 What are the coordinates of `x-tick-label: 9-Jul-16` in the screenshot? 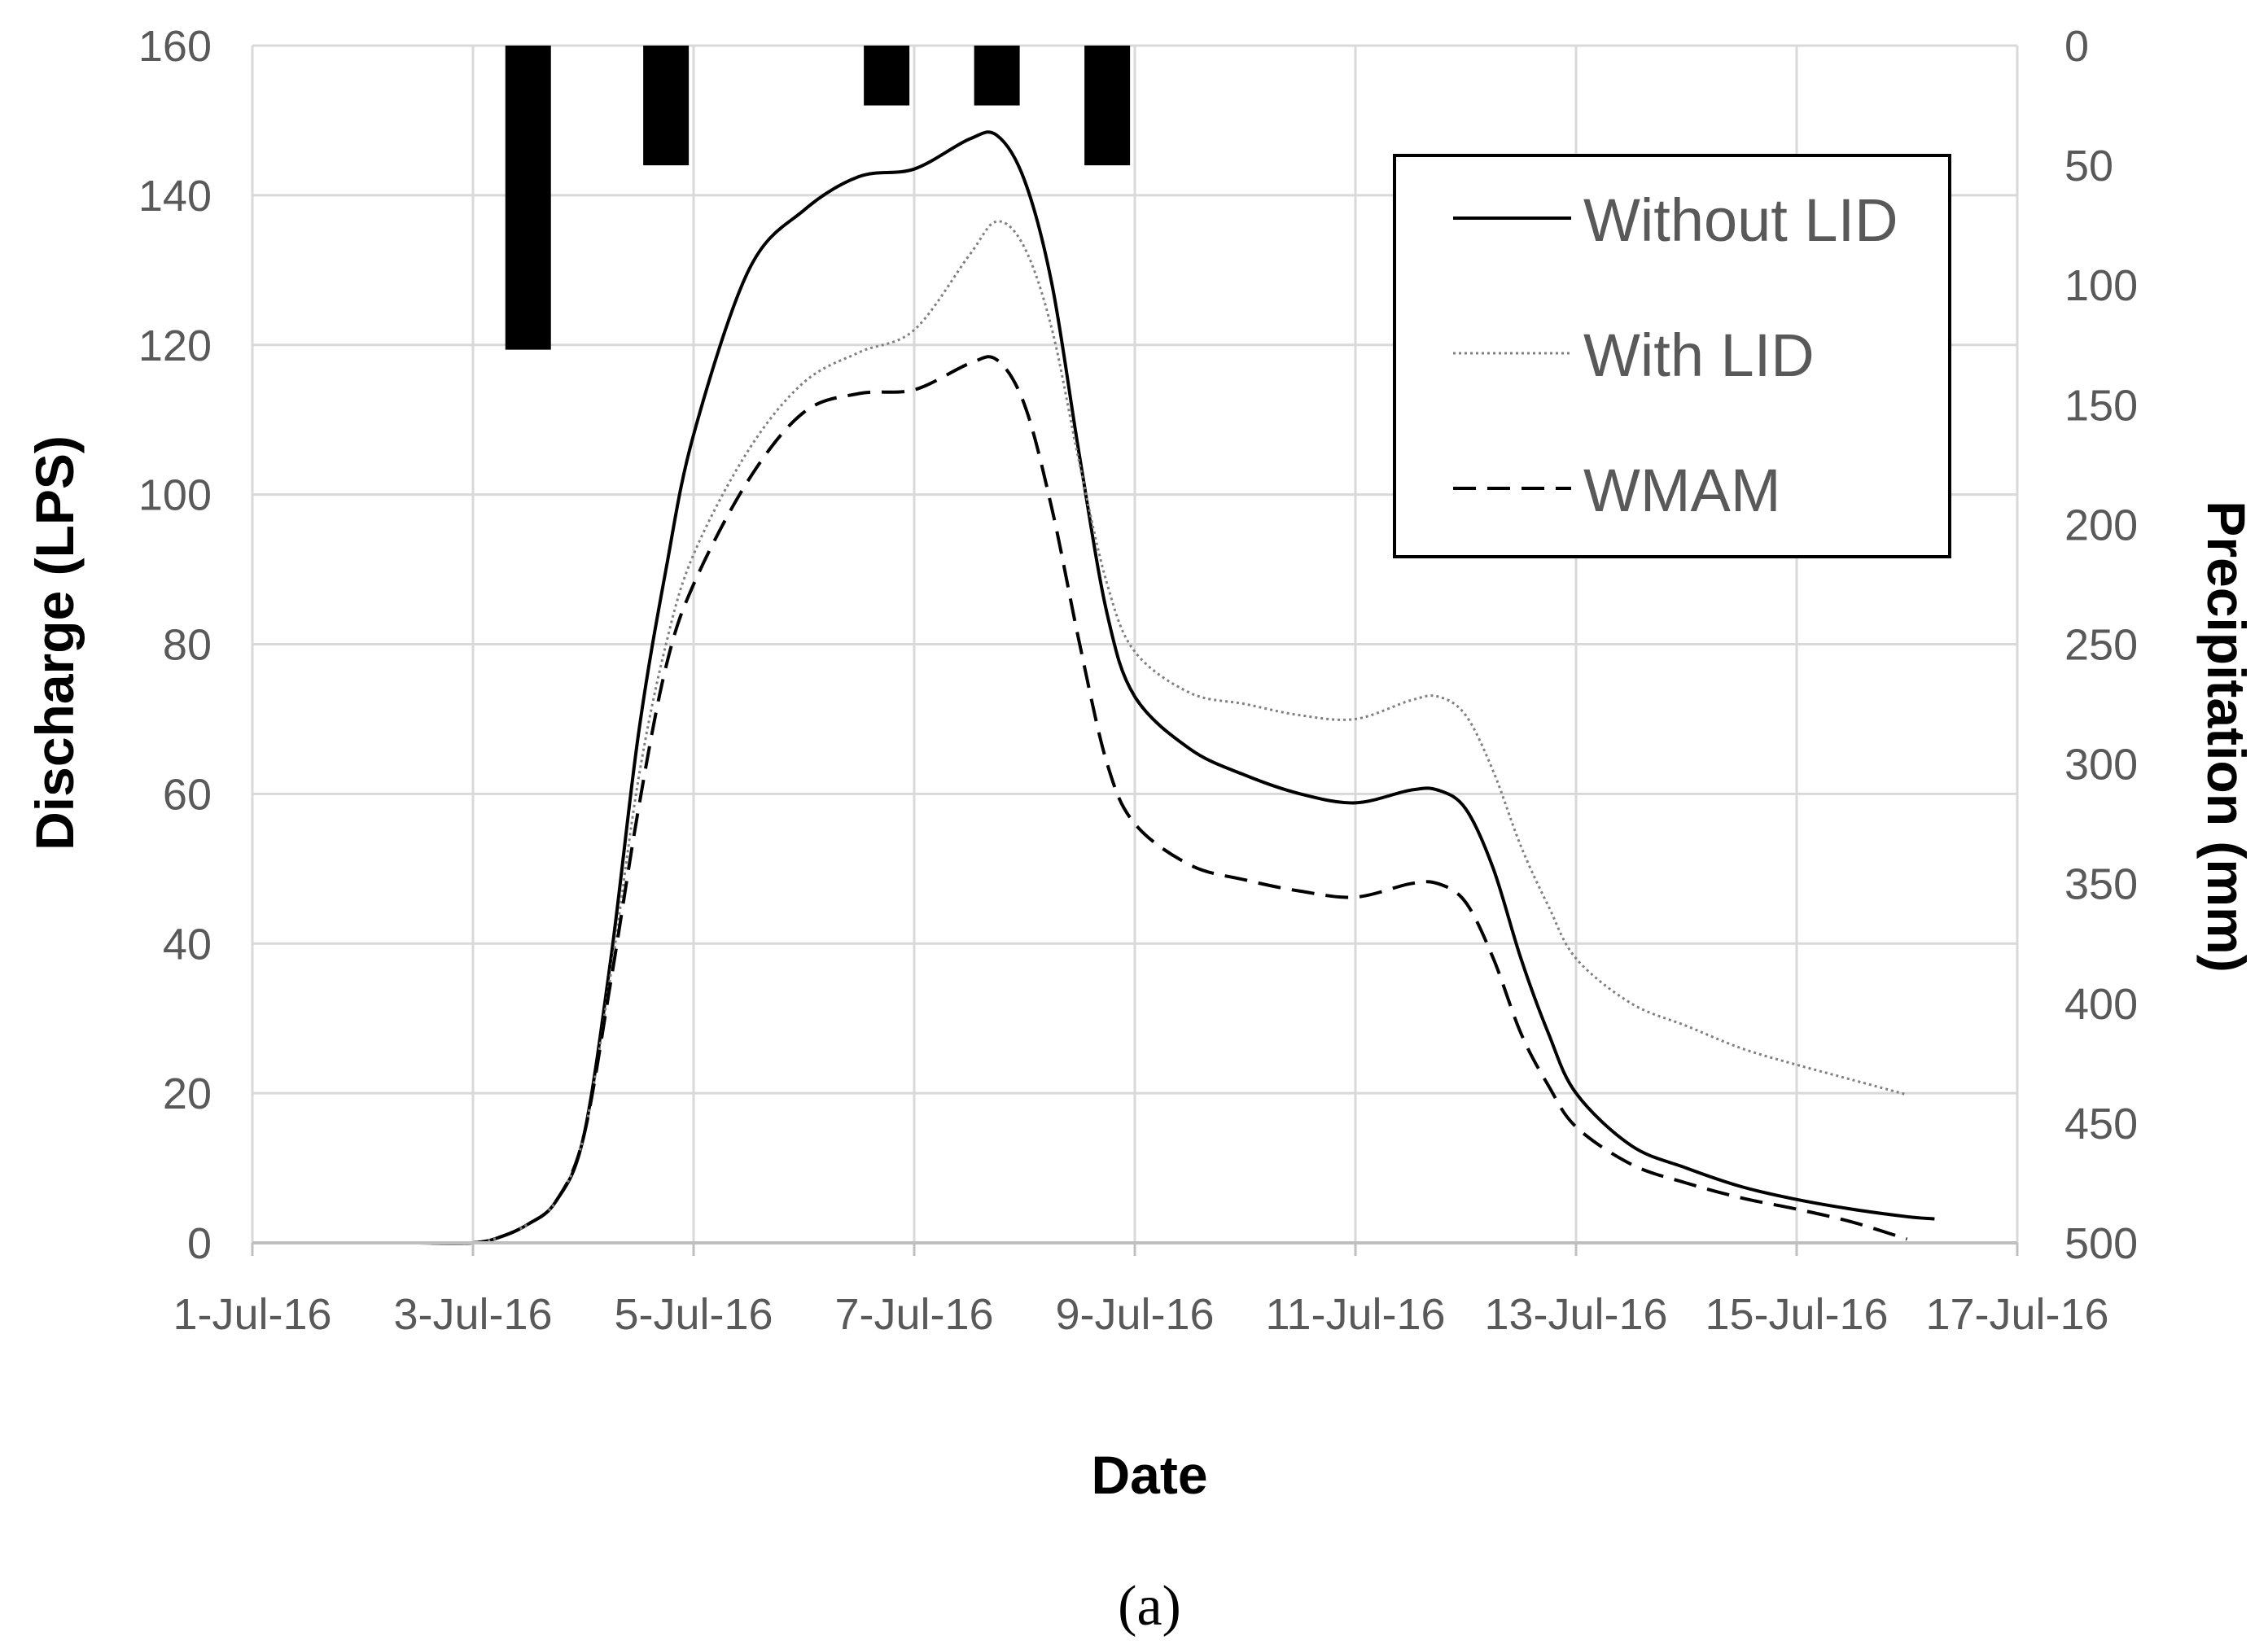 It's located at (1134, 1314).